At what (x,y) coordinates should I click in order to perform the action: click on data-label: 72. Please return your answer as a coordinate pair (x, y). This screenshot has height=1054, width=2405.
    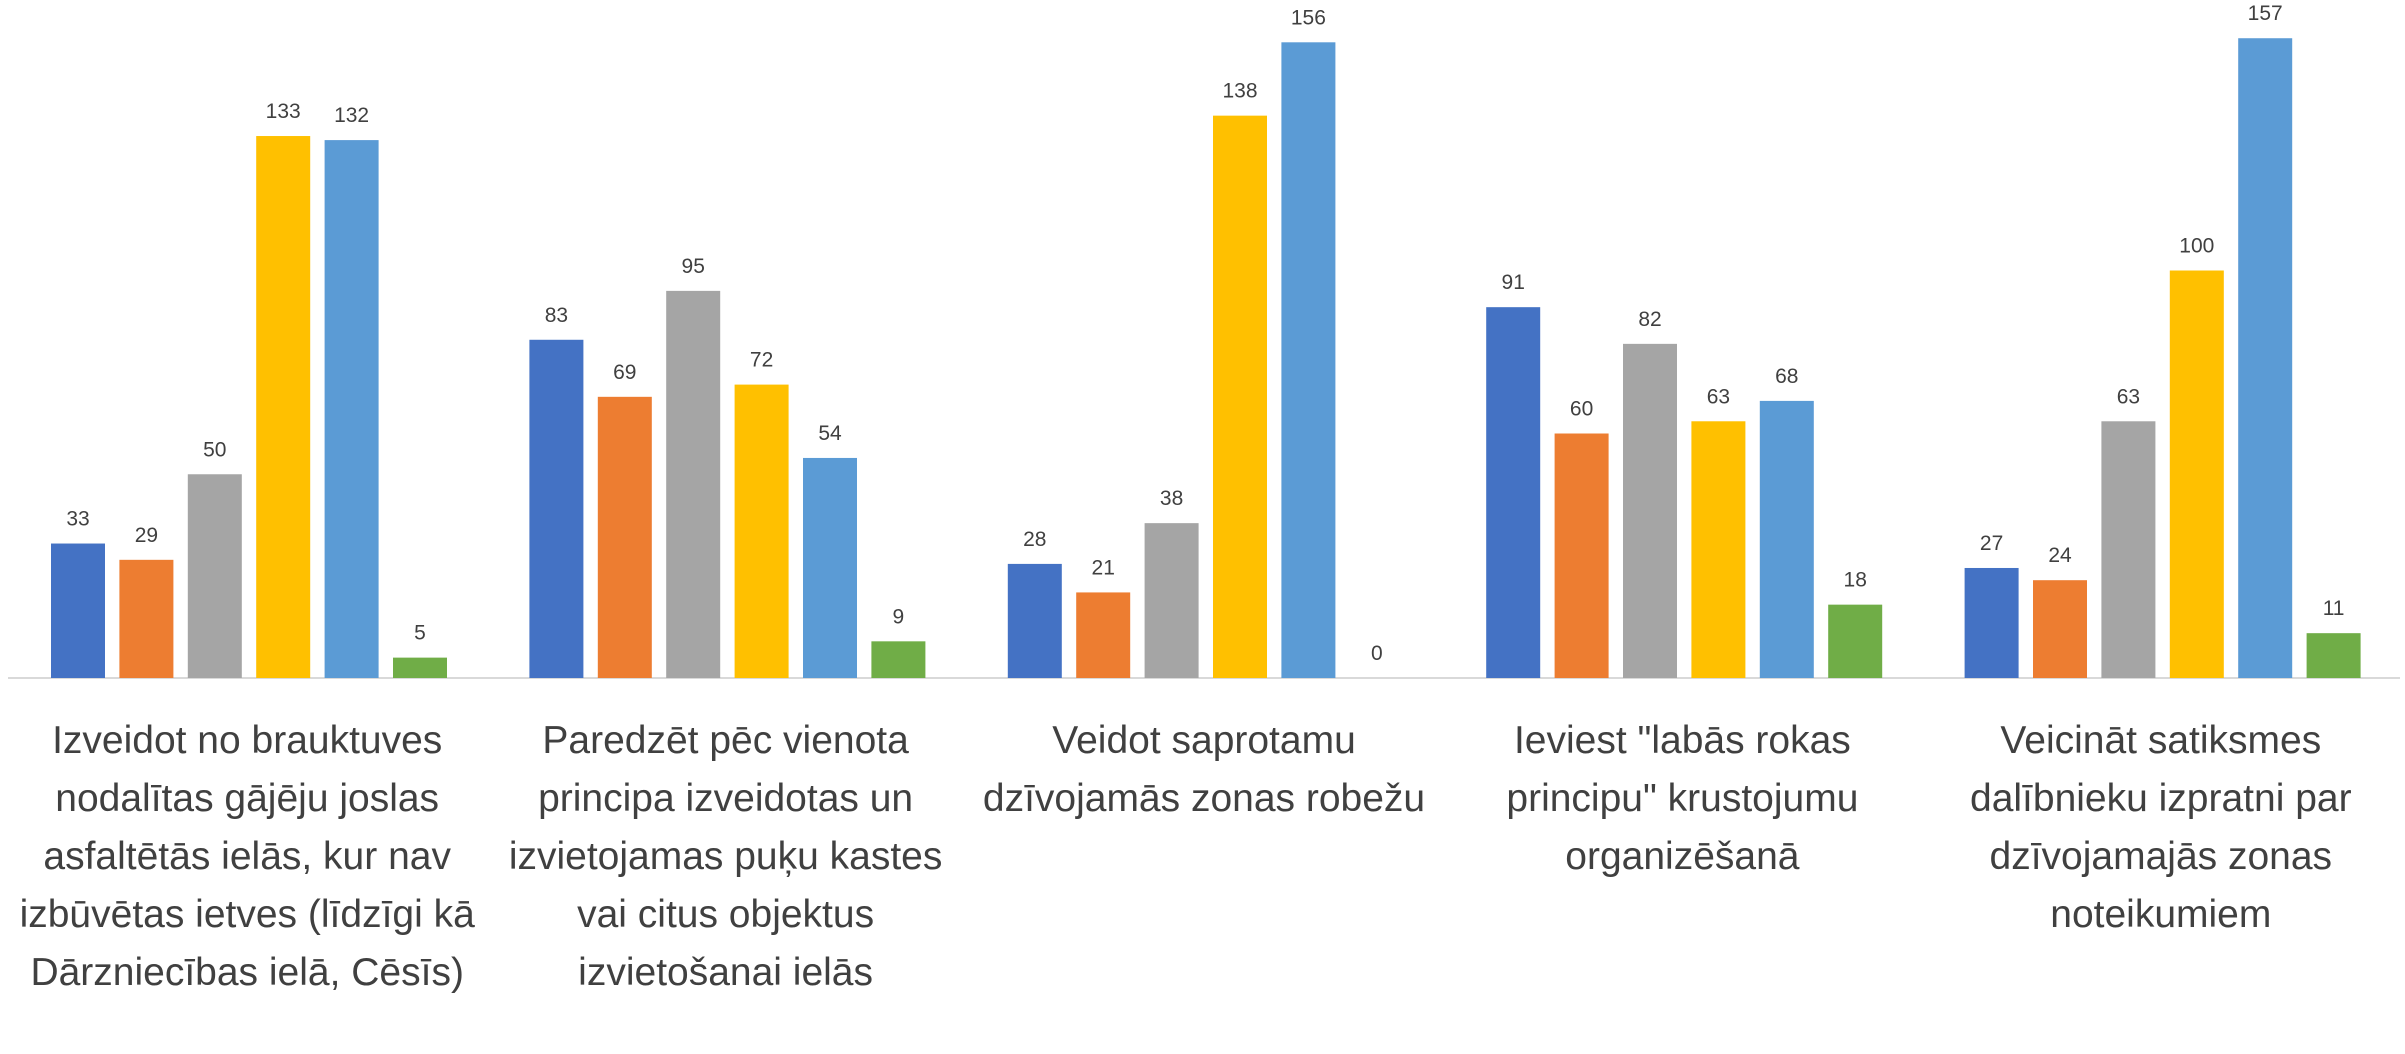
    Looking at the image, I should click on (761, 360).